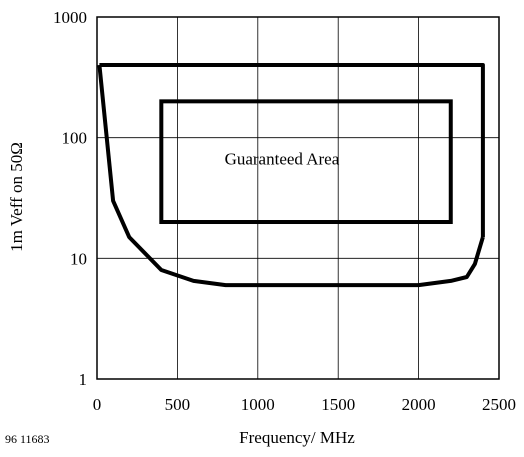 The width and height of the screenshot is (524, 457). I want to click on x-tick-label: 1000, so click(258, 404).